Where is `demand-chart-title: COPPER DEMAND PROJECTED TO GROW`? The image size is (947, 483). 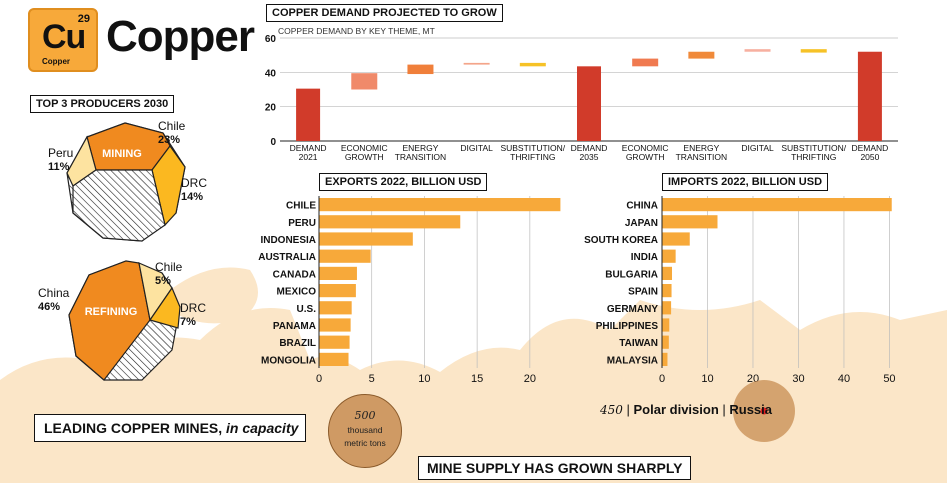 demand-chart-title: COPPER DEMAND PROJECTED TO GROW is located at coordinates (384, 13).